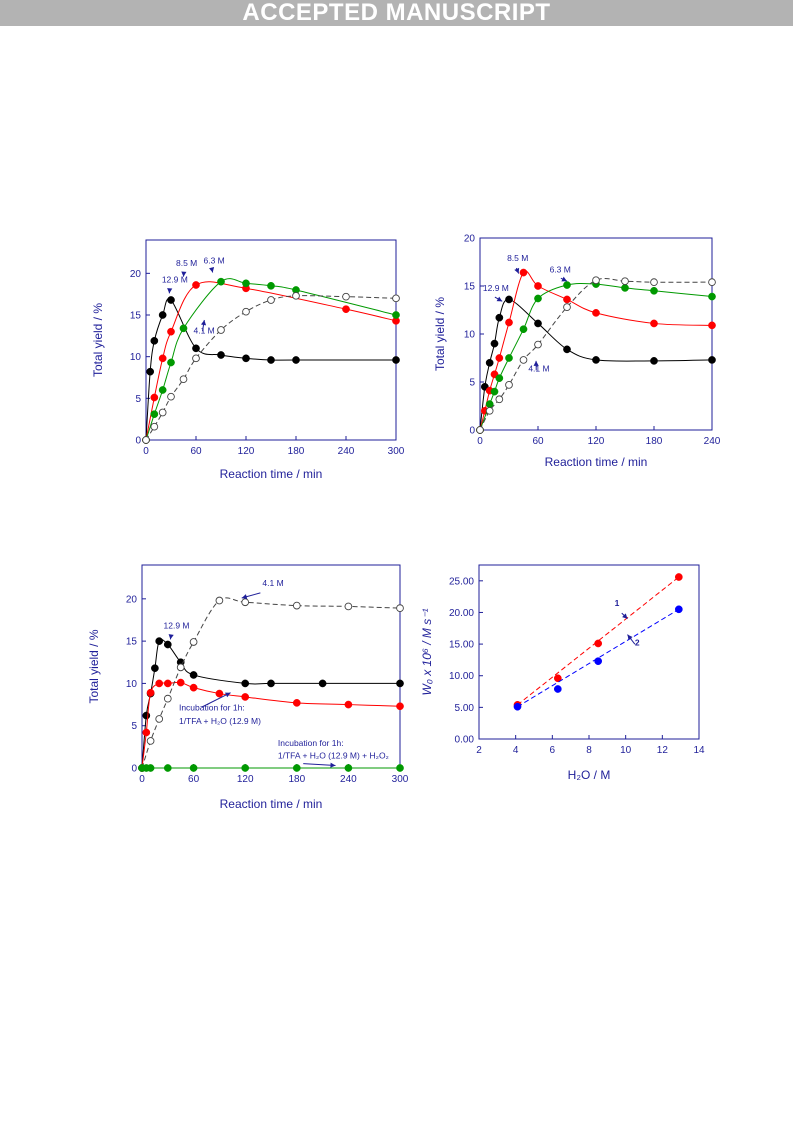  I want to click on x-tick-label: 8, so click(589, 750).